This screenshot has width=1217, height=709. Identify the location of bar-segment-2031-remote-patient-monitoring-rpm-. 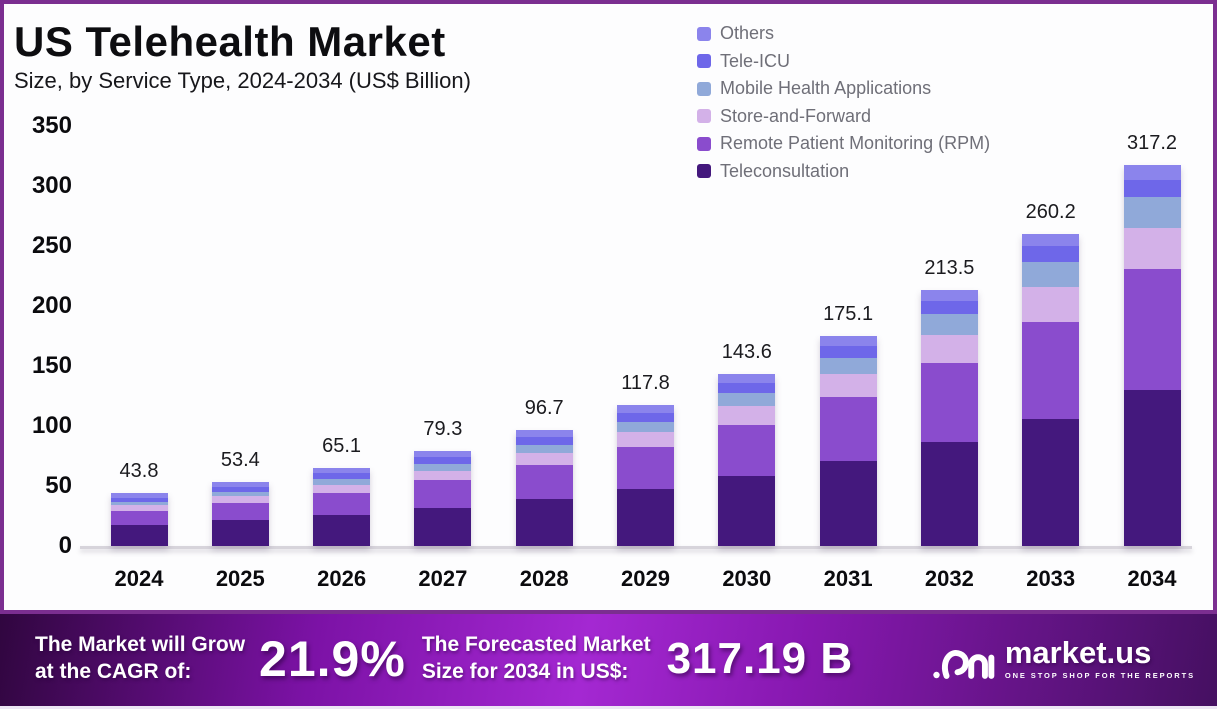
(848, 429).